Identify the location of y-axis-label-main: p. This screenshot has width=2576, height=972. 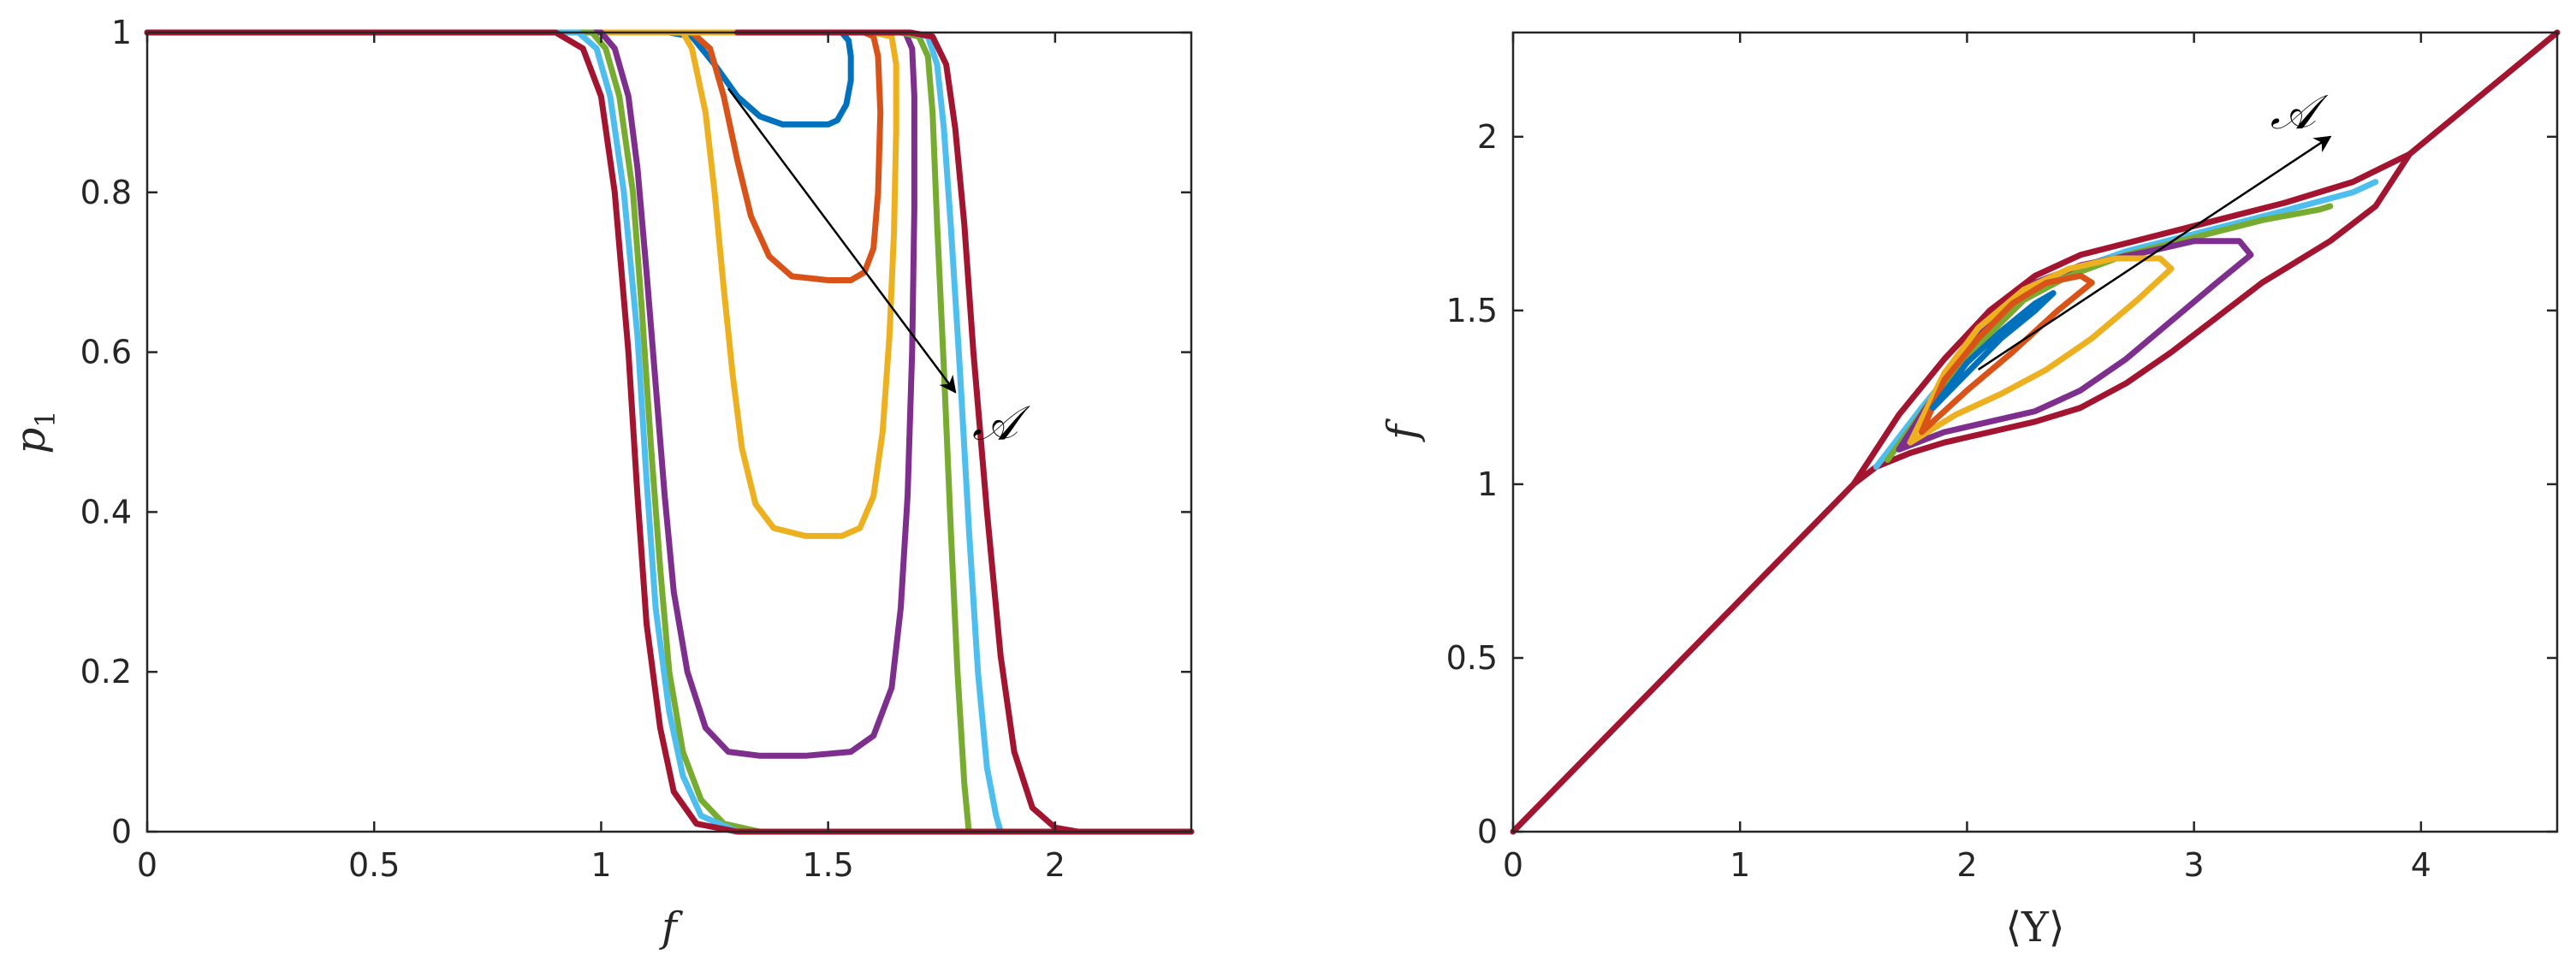
(31, 441).